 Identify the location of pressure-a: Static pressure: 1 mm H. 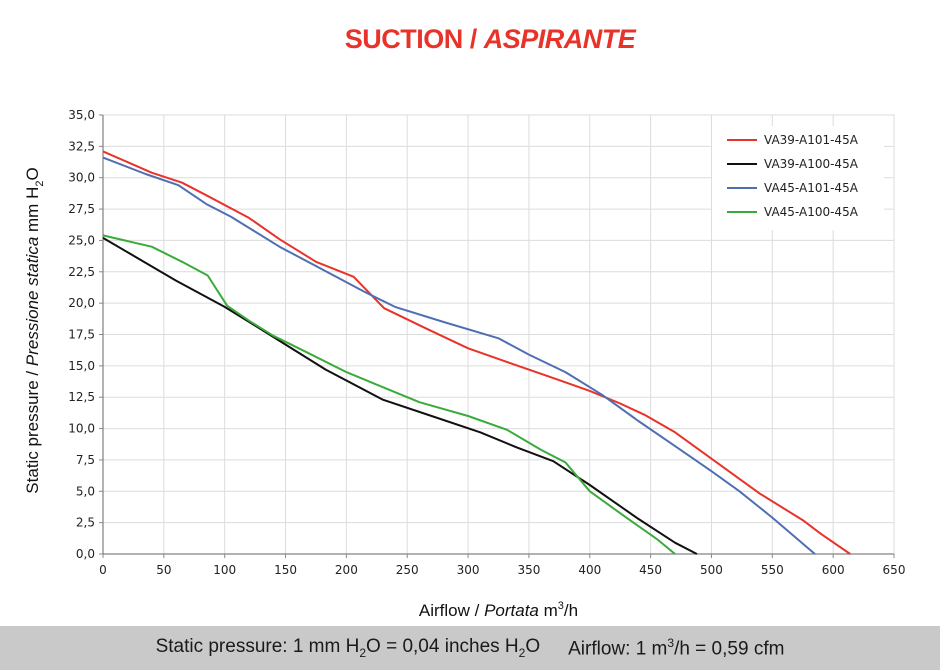
(257, 647).